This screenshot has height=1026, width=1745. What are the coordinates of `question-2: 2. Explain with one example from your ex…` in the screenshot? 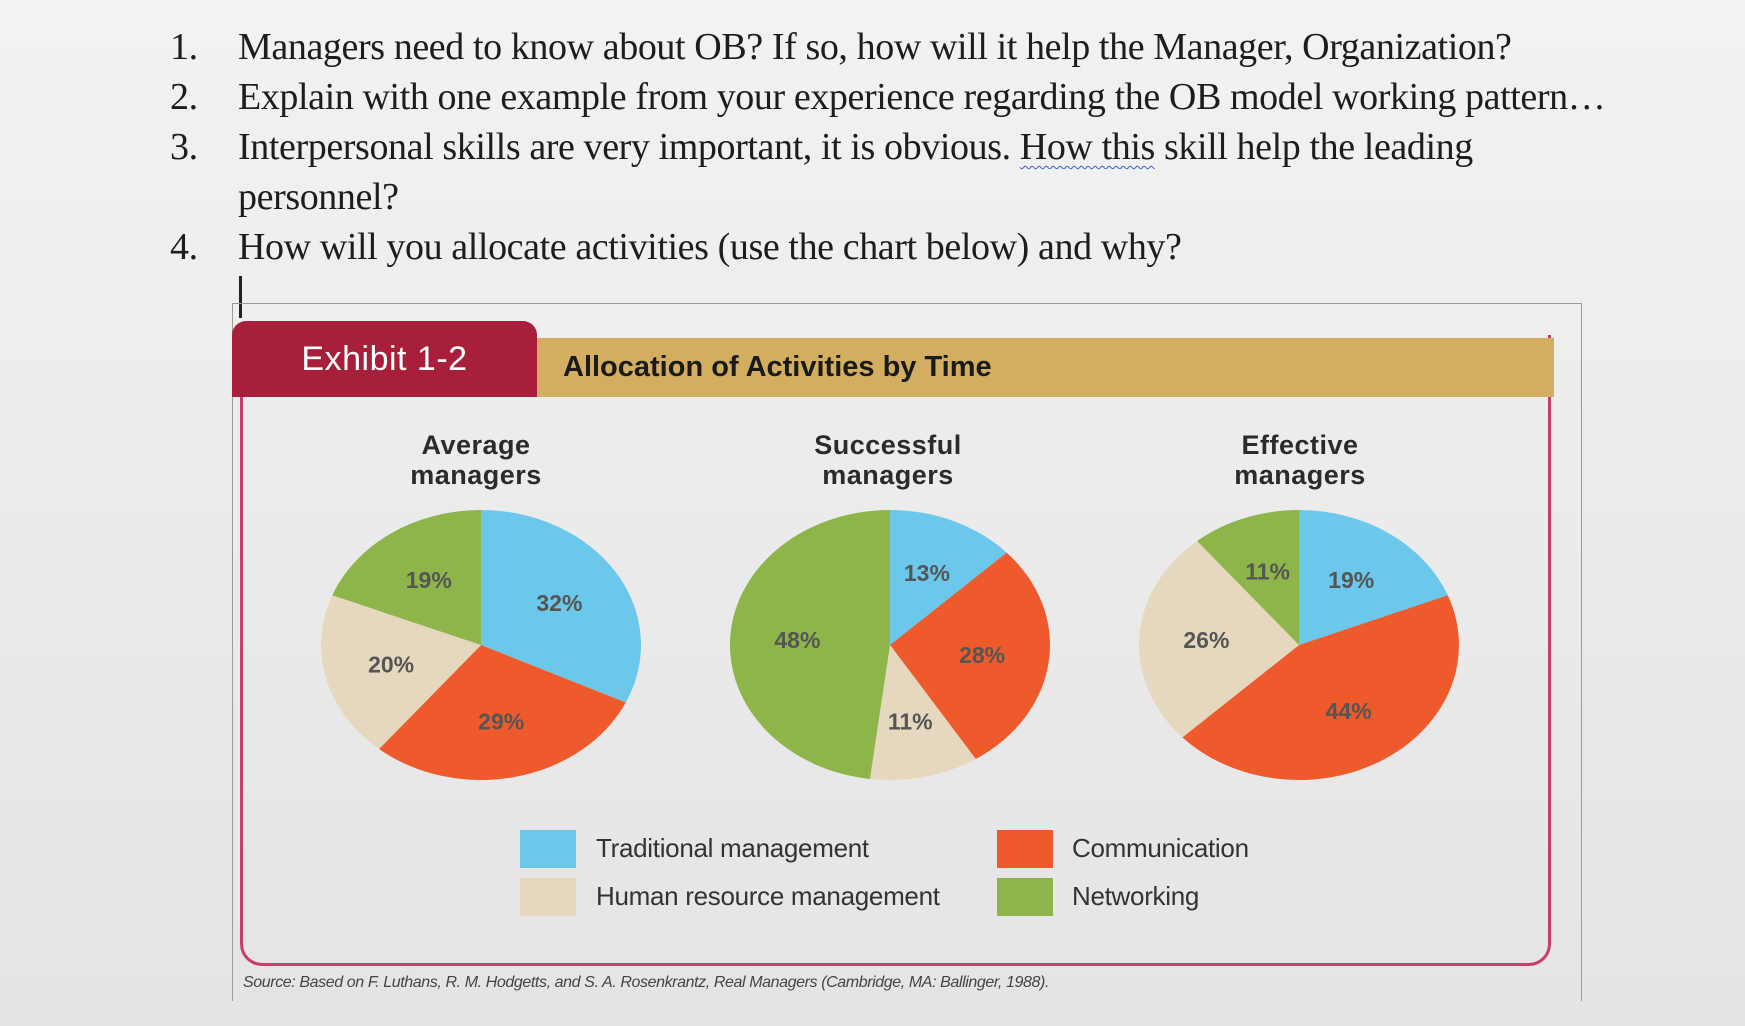 It's located at (910, 97).